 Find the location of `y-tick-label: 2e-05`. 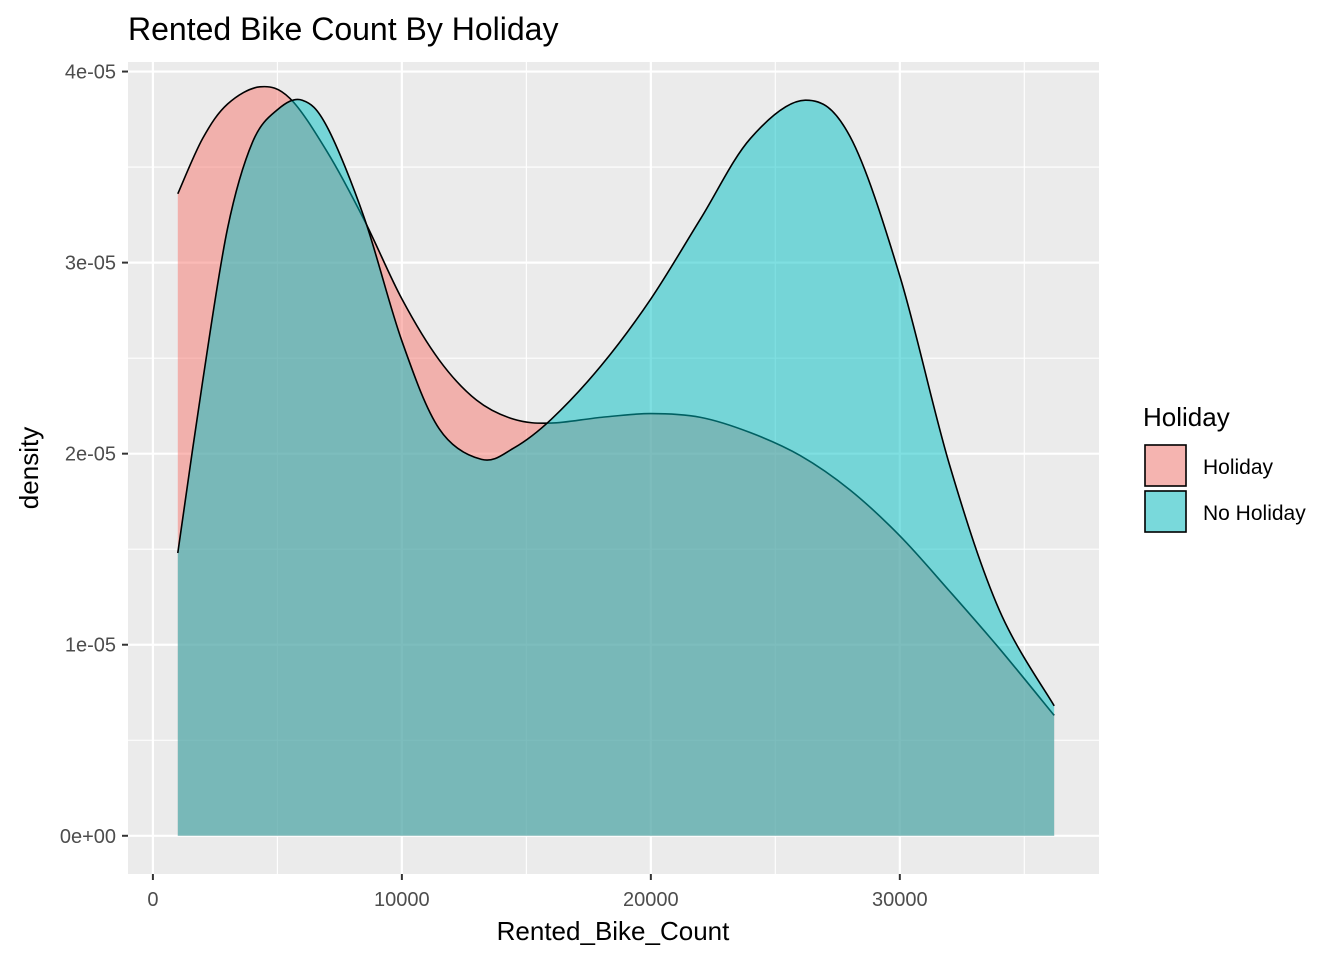

y-tick-label: 2e-05 is located at coordinates (90, 455).